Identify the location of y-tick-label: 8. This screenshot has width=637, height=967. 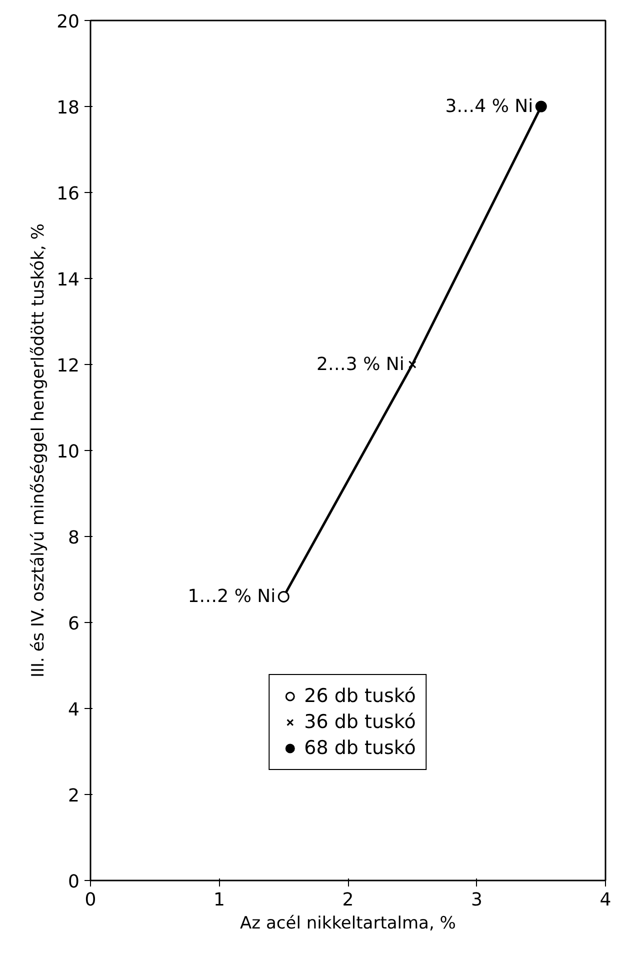
(74, 538).